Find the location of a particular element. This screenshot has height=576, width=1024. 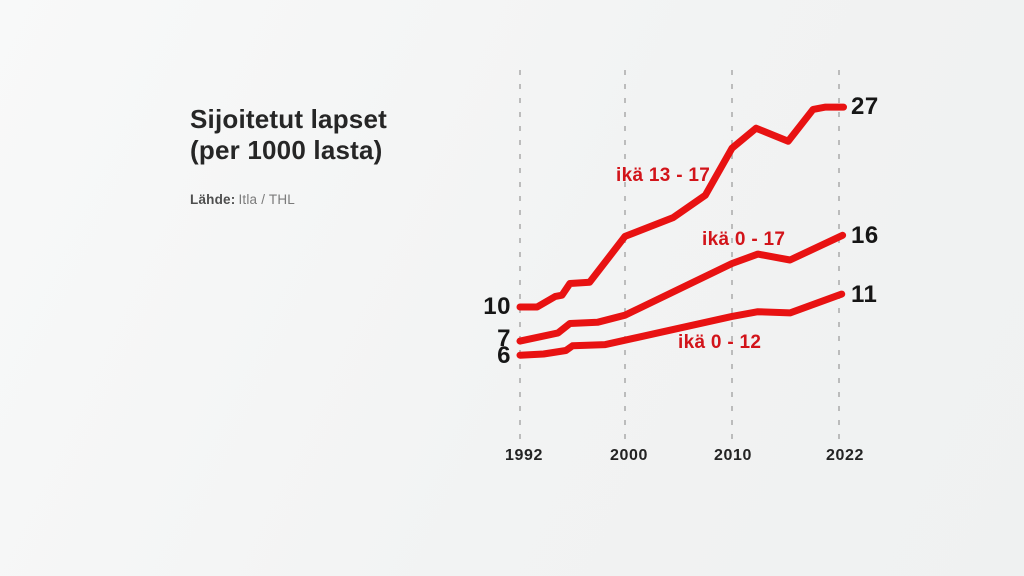

chart-title: Sijoitetut lapset (per 1000 lasta) is located at coordinates (288, 135).